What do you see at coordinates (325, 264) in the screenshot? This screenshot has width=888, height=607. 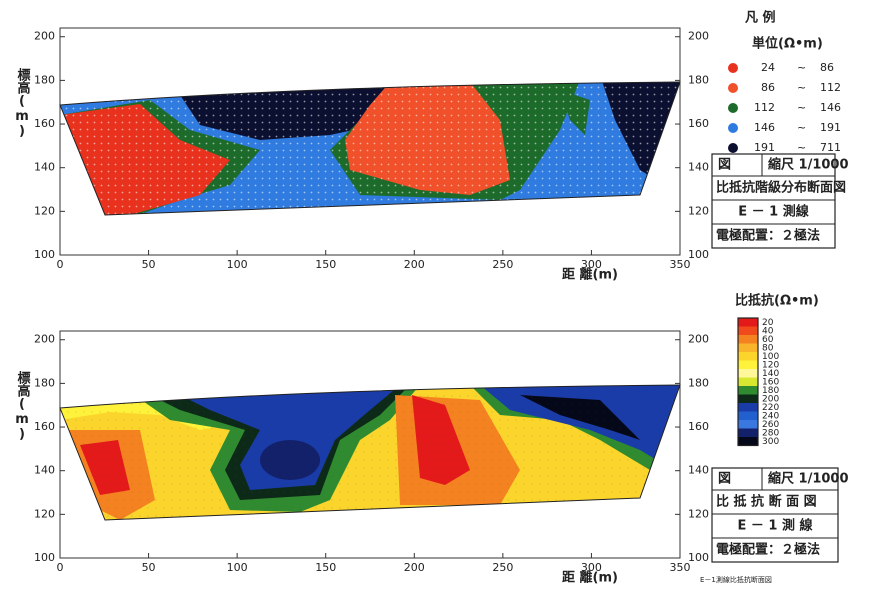 I see `x-tick-label: 150` at bounding box center [325, 264].